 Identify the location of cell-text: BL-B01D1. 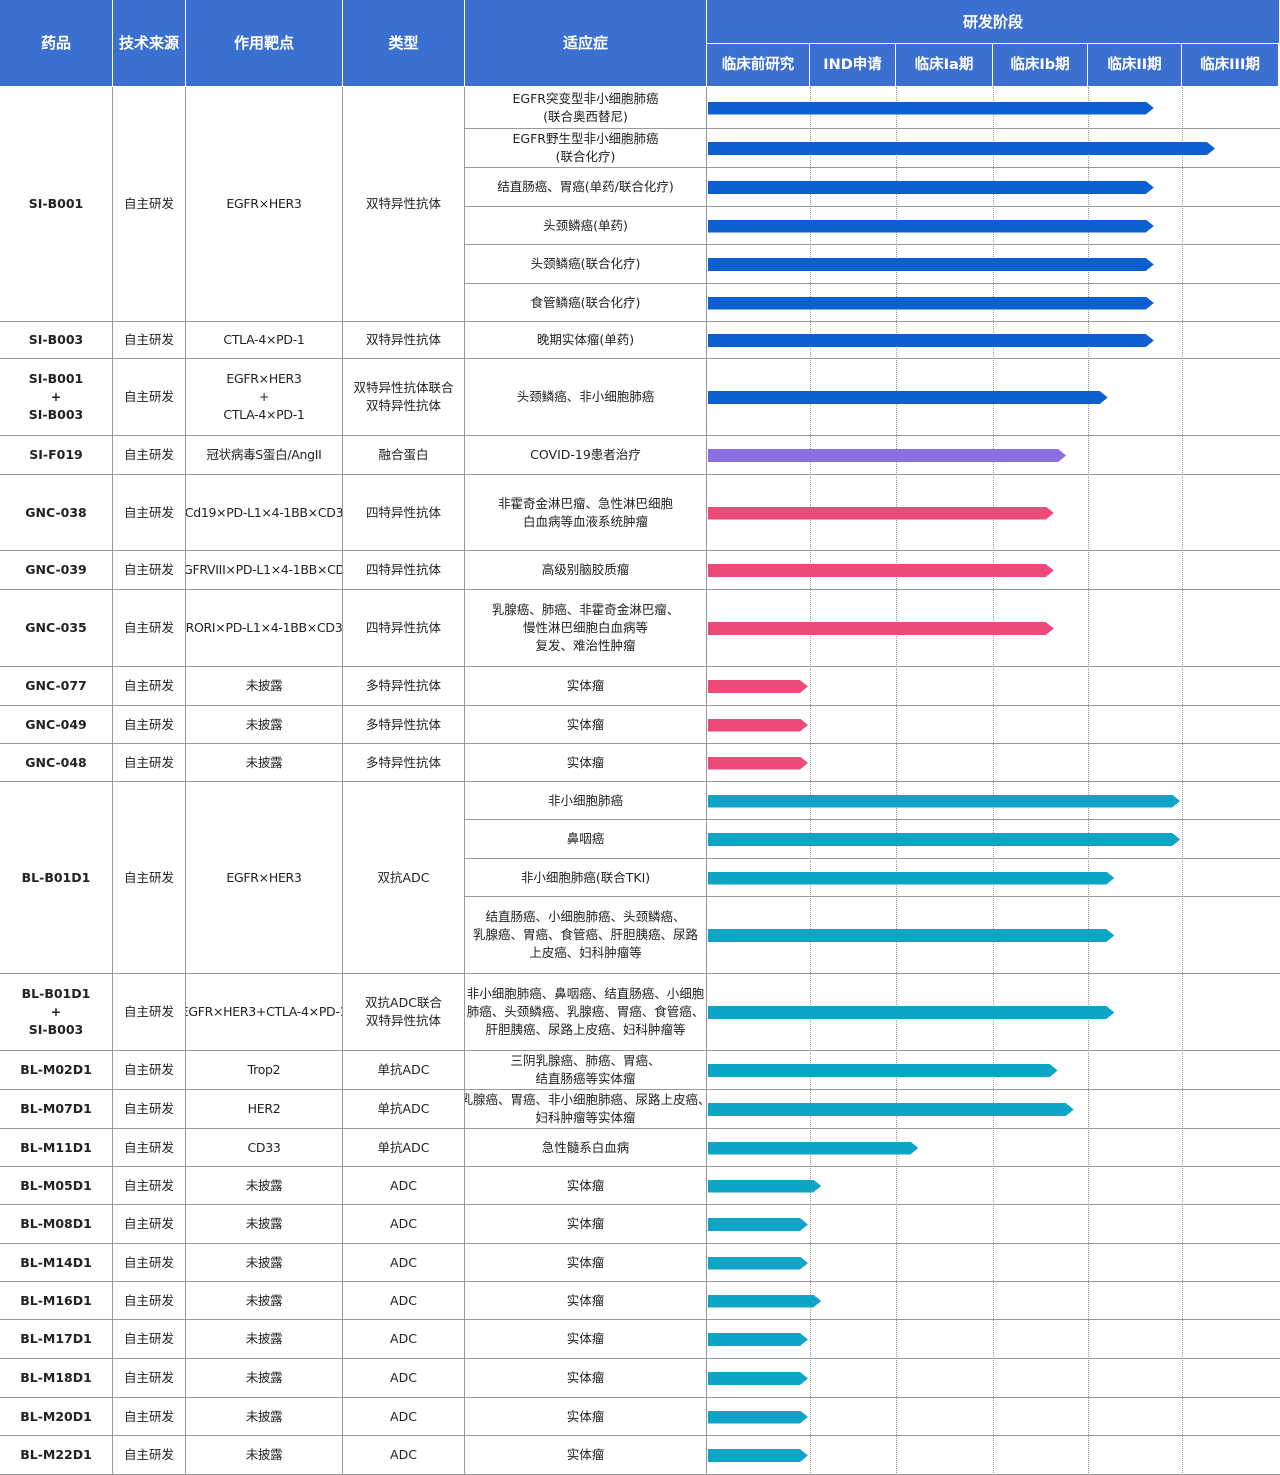
(56, 877).